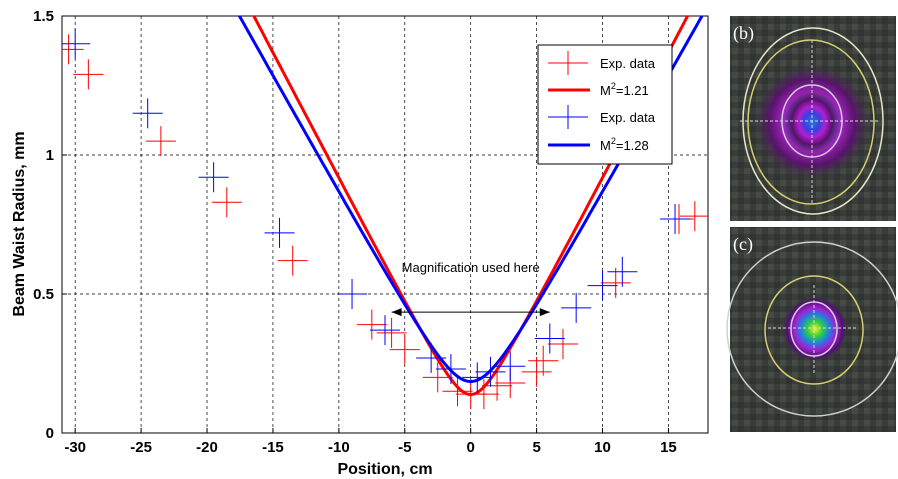 Image resolution: width=898 pixels, height=479 pixels. What do you see at coordinates (668, 447) in the screenshot?
I see `x-tick-label: 15` at bounding box center [668, 447].